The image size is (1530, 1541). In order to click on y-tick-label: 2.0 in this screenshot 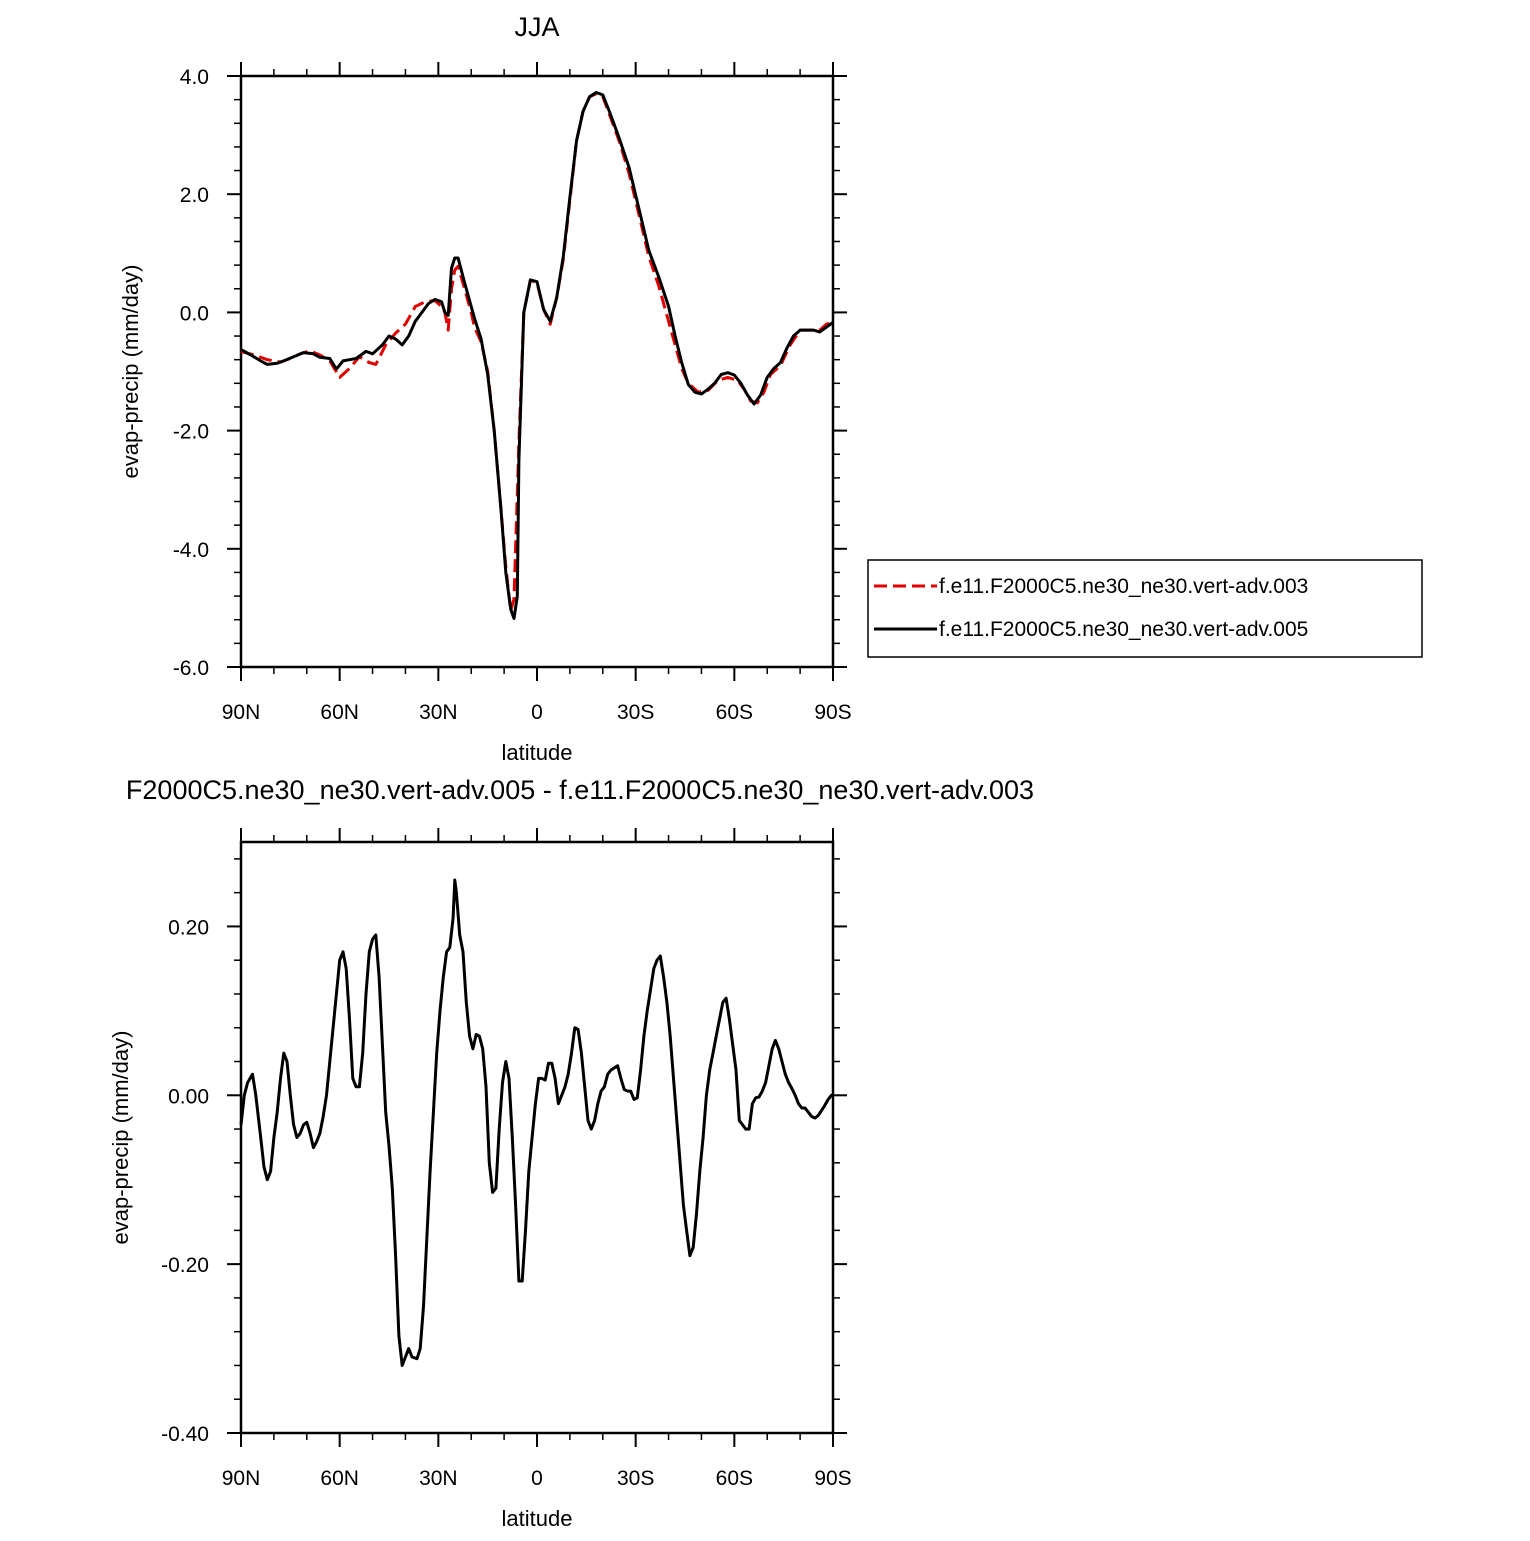, I will do `click(194, 195)`.